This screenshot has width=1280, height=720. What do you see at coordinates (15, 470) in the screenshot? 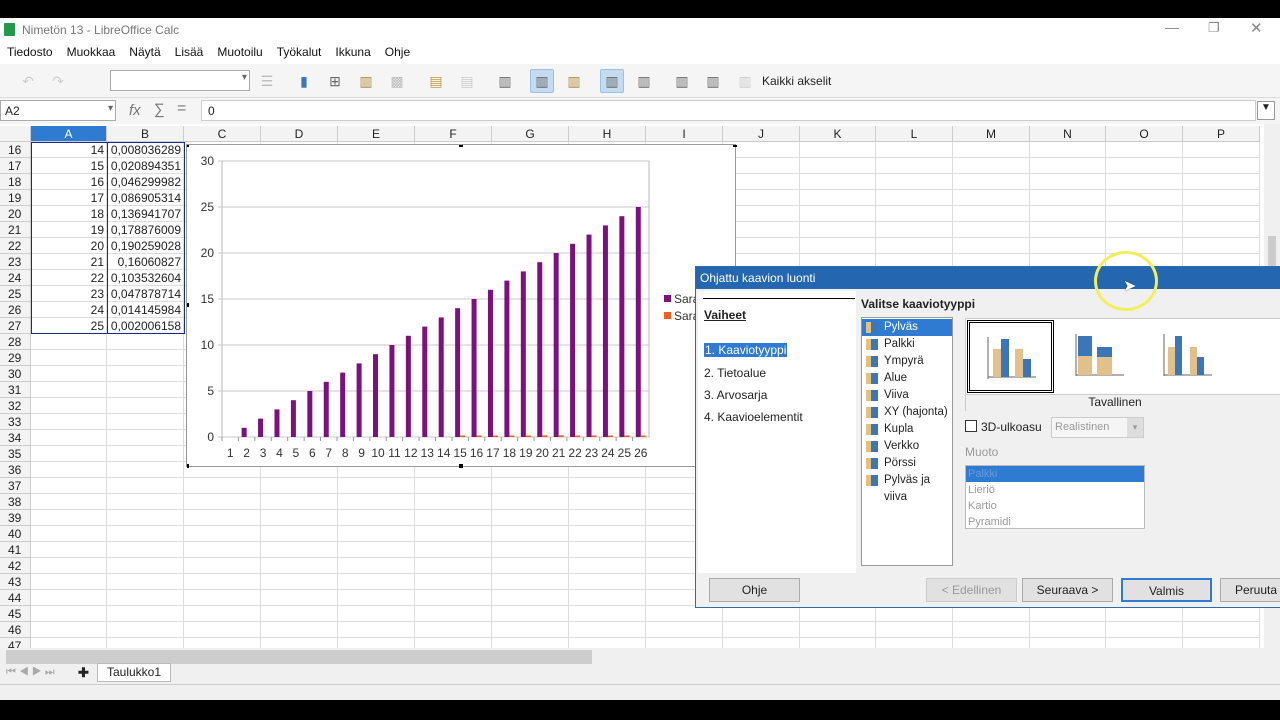
I see `row-header: 36` at bounding box center [15, 470].